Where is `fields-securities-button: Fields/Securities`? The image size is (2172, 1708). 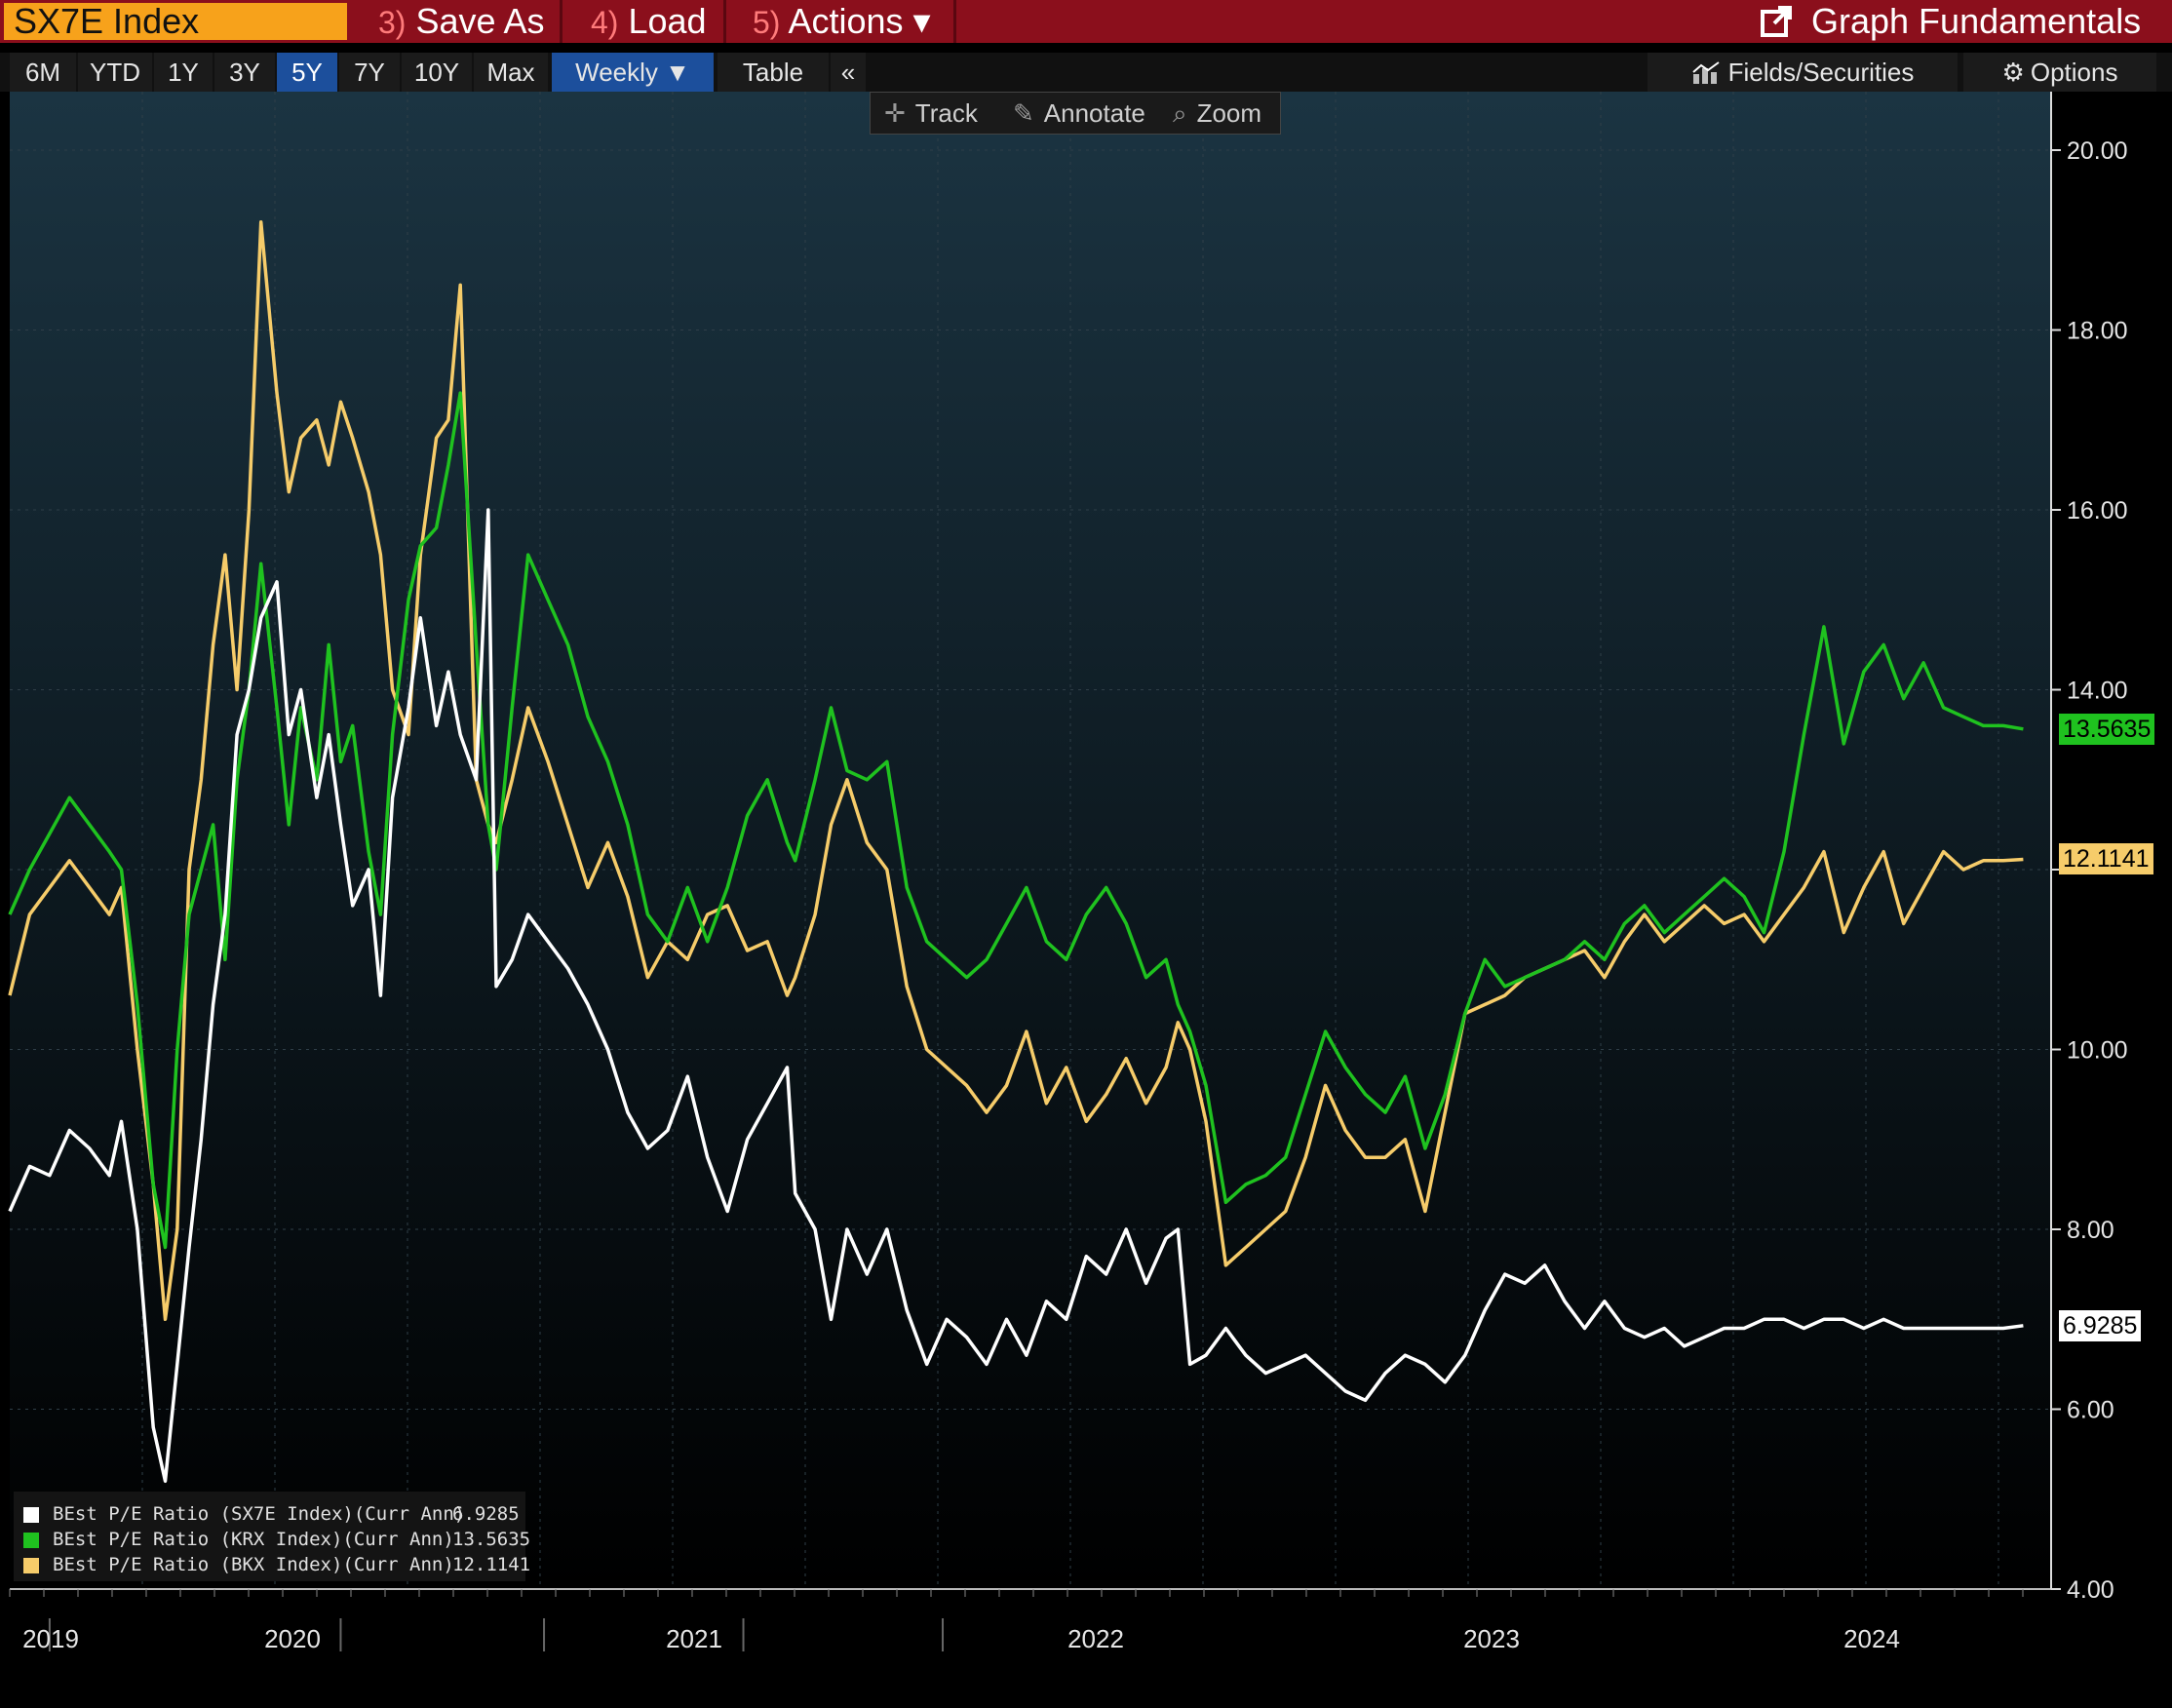 fields-securities-button: Fields/Securities is located at coordinates (1803, 72).